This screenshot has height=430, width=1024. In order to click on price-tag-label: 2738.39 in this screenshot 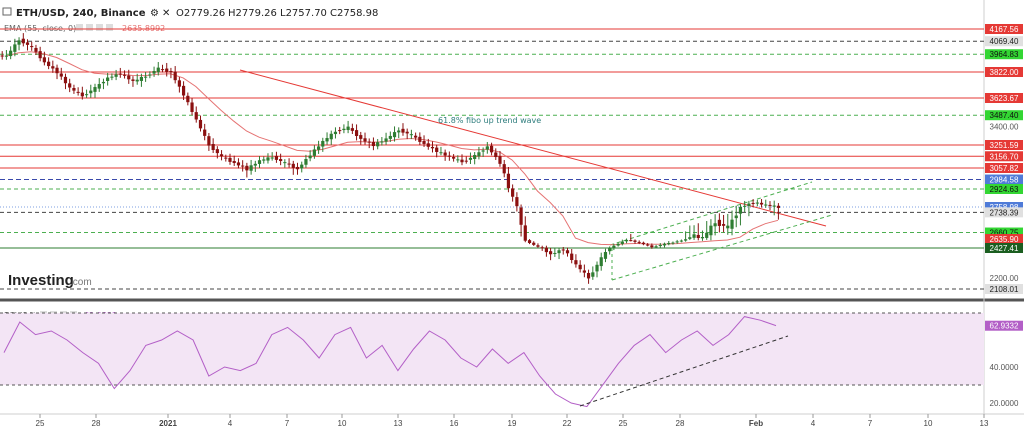, I will do `click(1004, 212)`.